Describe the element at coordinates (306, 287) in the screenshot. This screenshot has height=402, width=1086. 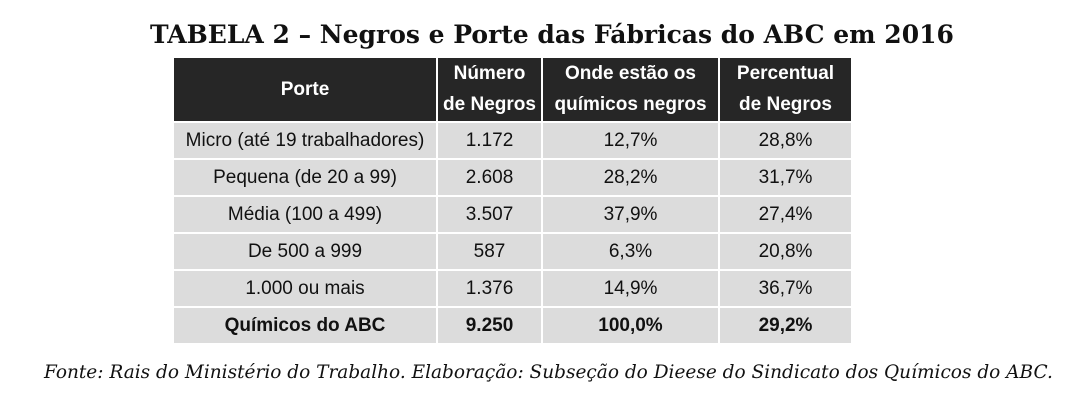
I see `cell-porte: 1.000 ou mais` at that location.